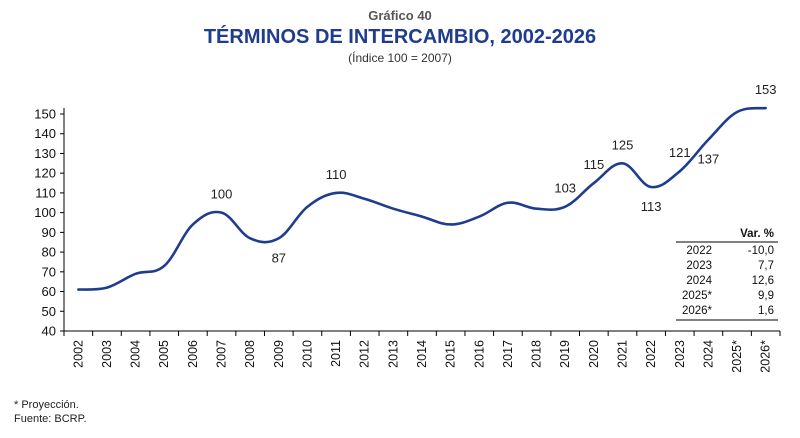  Describe the element at coordinates (680, 152) in the screenshot. I see `data-label: 121` at that location.